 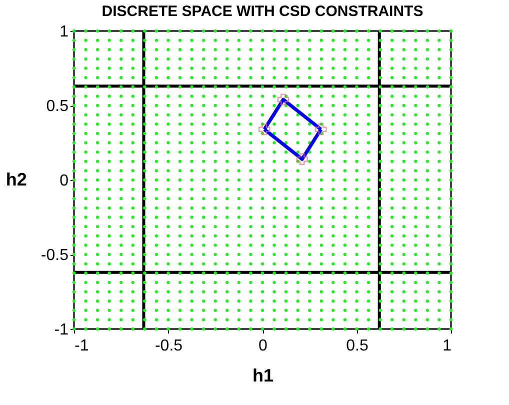 I want to click on x-tick-label: 0.5, so click(x=357, y=346).